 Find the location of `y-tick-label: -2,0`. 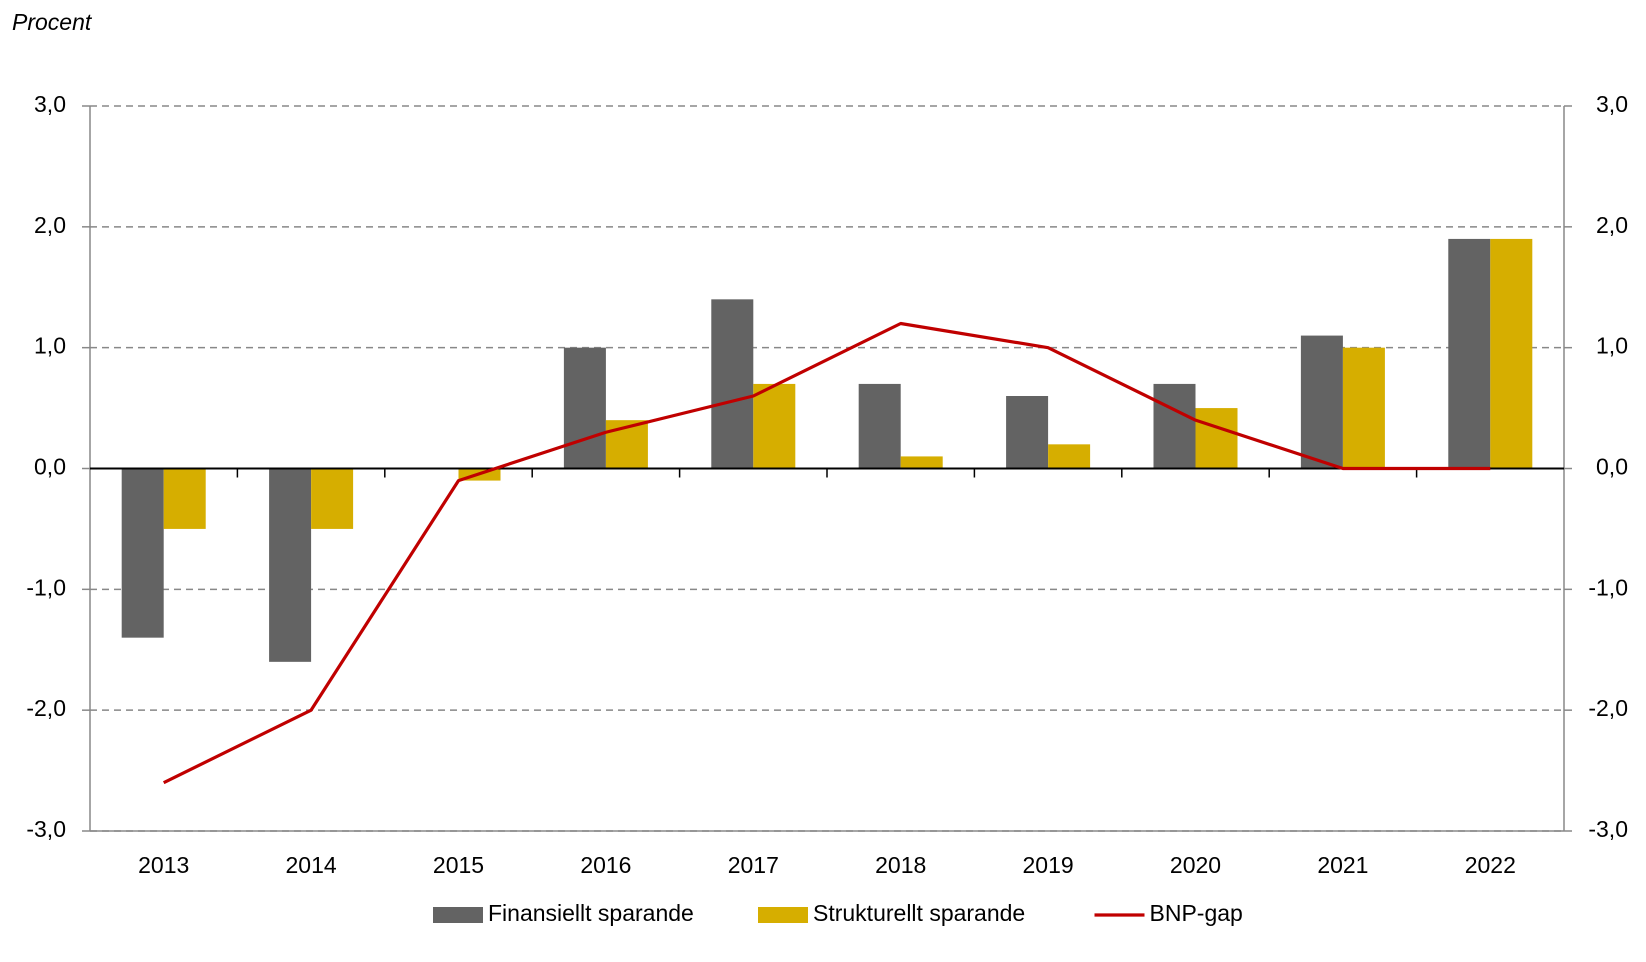

y-tick-label: -2,0 is located at coordinates (46, 708).